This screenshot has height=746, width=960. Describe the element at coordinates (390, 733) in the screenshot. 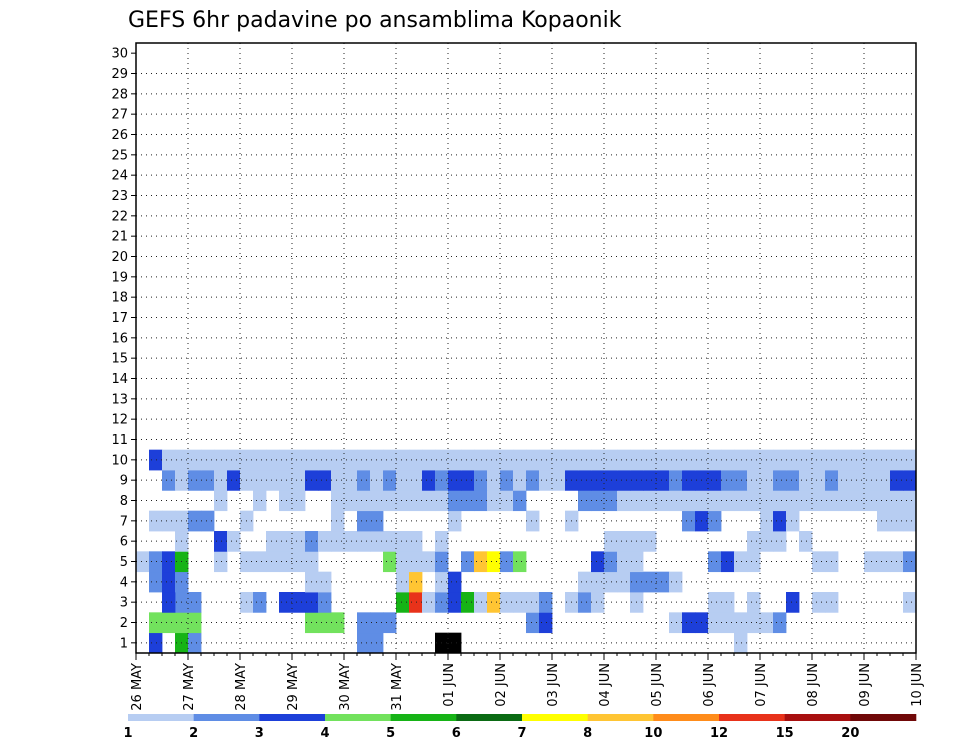

I see `legend-label: 5` at that location.